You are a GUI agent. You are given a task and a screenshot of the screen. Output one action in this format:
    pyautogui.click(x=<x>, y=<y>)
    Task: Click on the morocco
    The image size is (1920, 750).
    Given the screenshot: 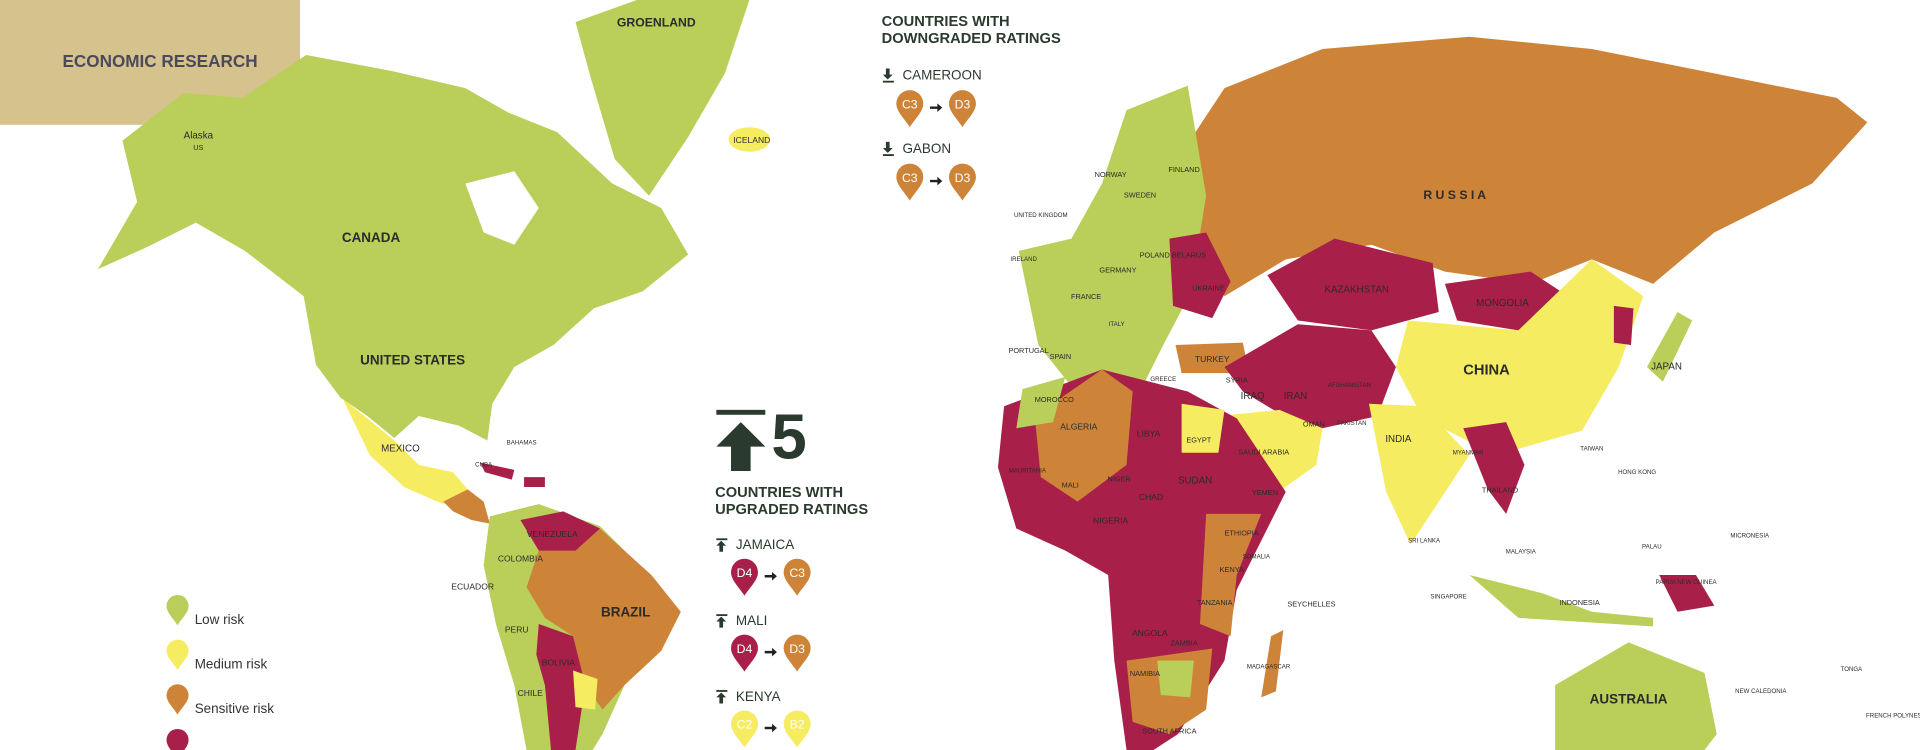 What is the action you would take?
    pyautogui.click(x=1041, y=402)
    